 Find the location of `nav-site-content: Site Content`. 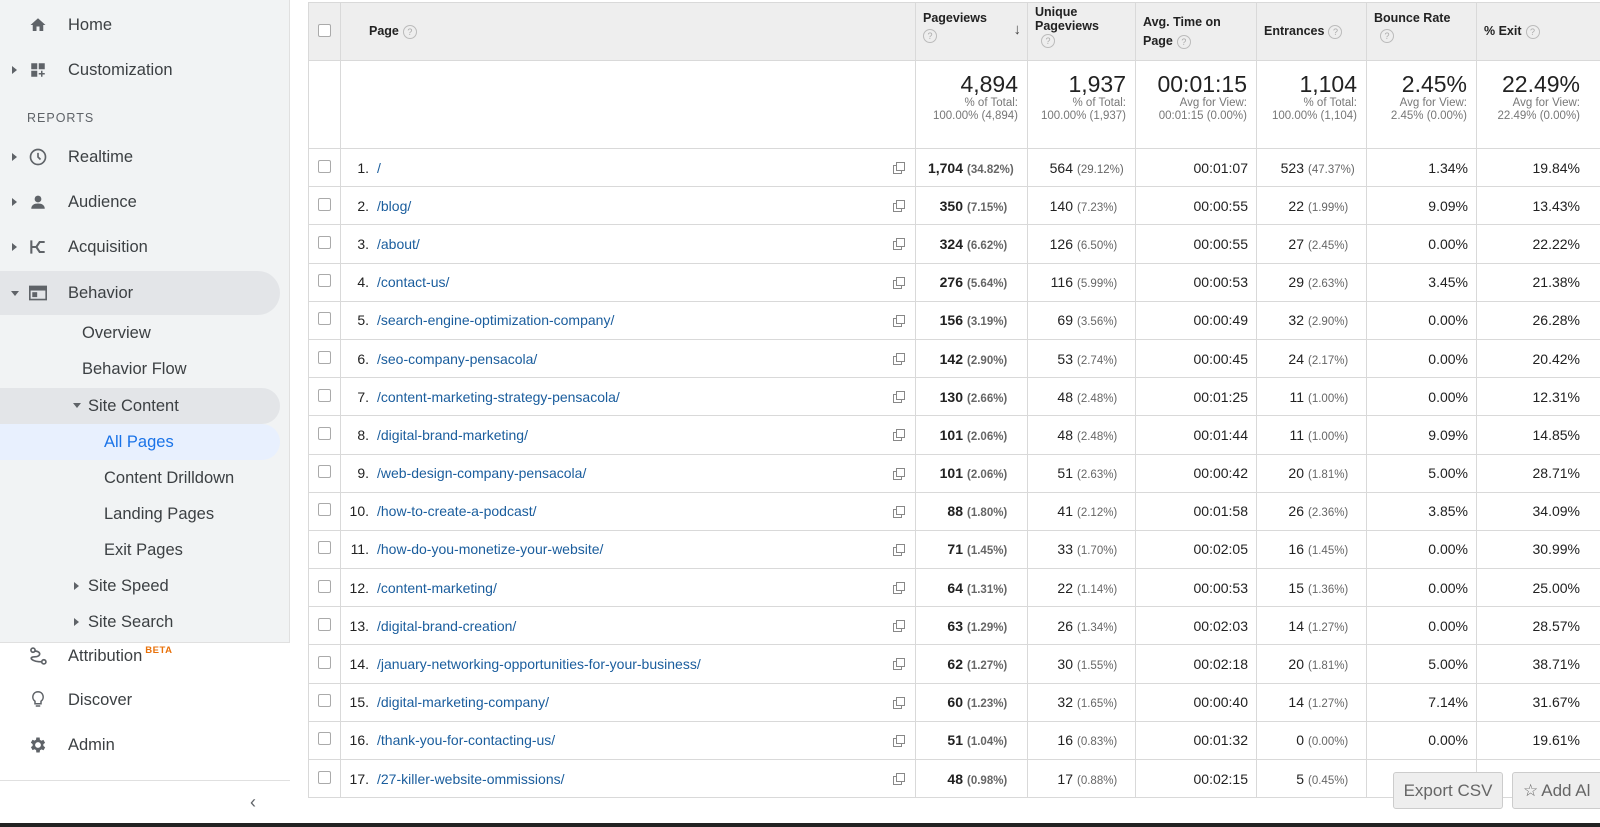

nav-site-content: Site Content is located at coordinates (140, 406).